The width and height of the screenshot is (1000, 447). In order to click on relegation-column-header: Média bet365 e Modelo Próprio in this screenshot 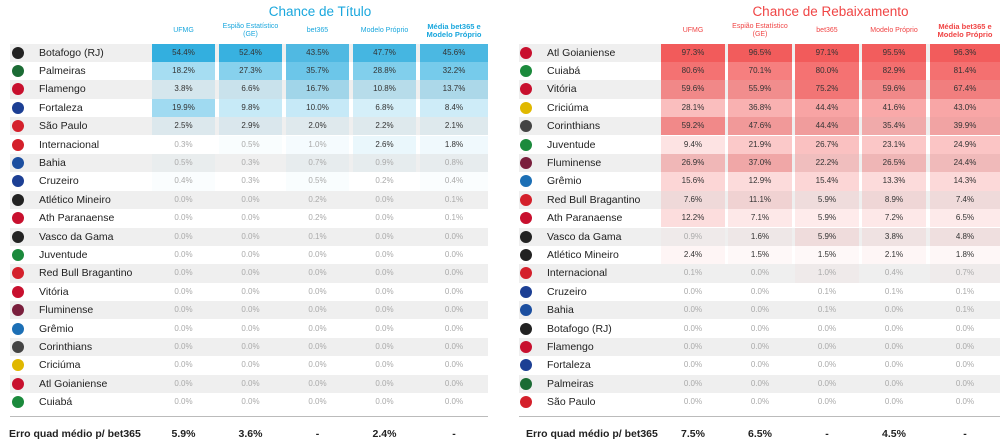, I will do `click(965, 30)`.